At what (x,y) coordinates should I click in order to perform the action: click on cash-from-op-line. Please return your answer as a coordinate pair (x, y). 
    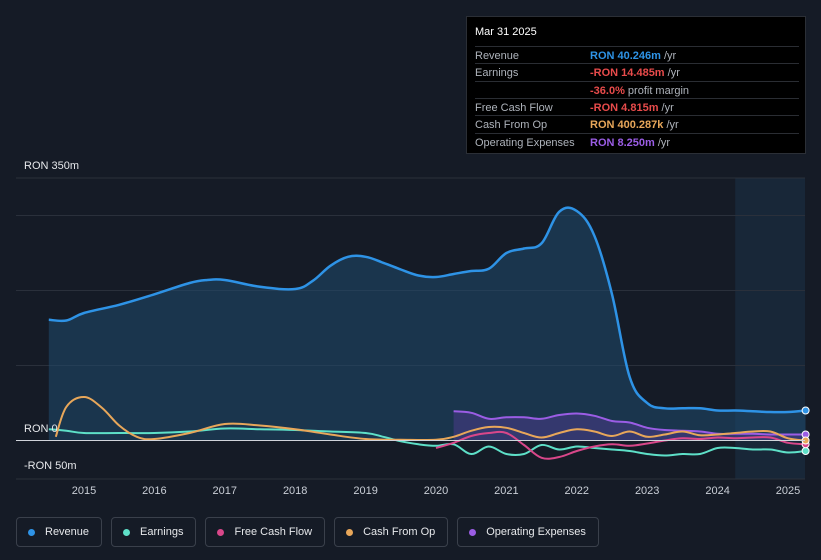
    Looking at the image, I should click on (430, 418).